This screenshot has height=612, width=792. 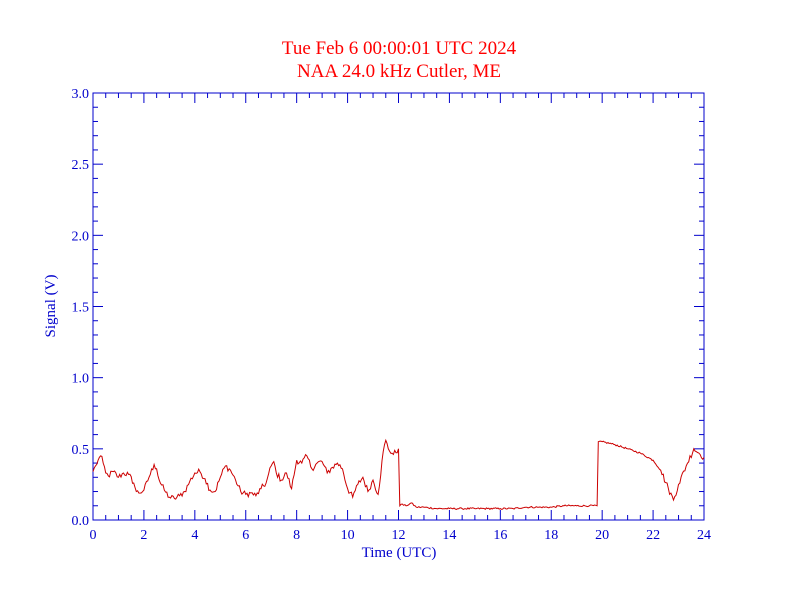 What do you see at coordinates (245, 535) in the screenshot?
I see `x-tick-label: 6` at bounding box center [245, 535].